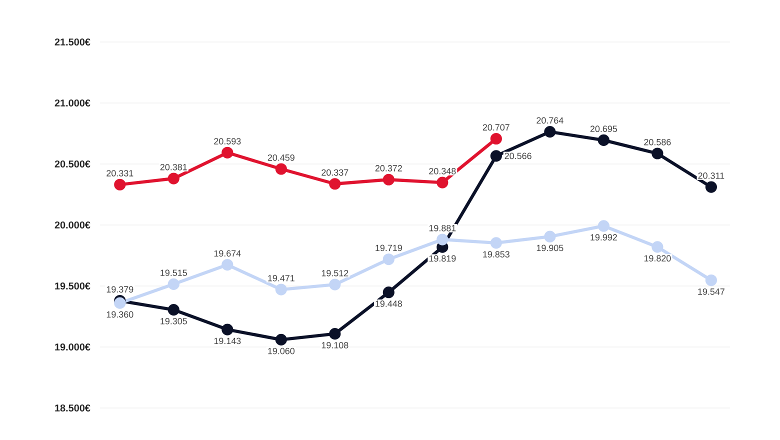  I want to click on data-label: 20.764, so click(550, 120).